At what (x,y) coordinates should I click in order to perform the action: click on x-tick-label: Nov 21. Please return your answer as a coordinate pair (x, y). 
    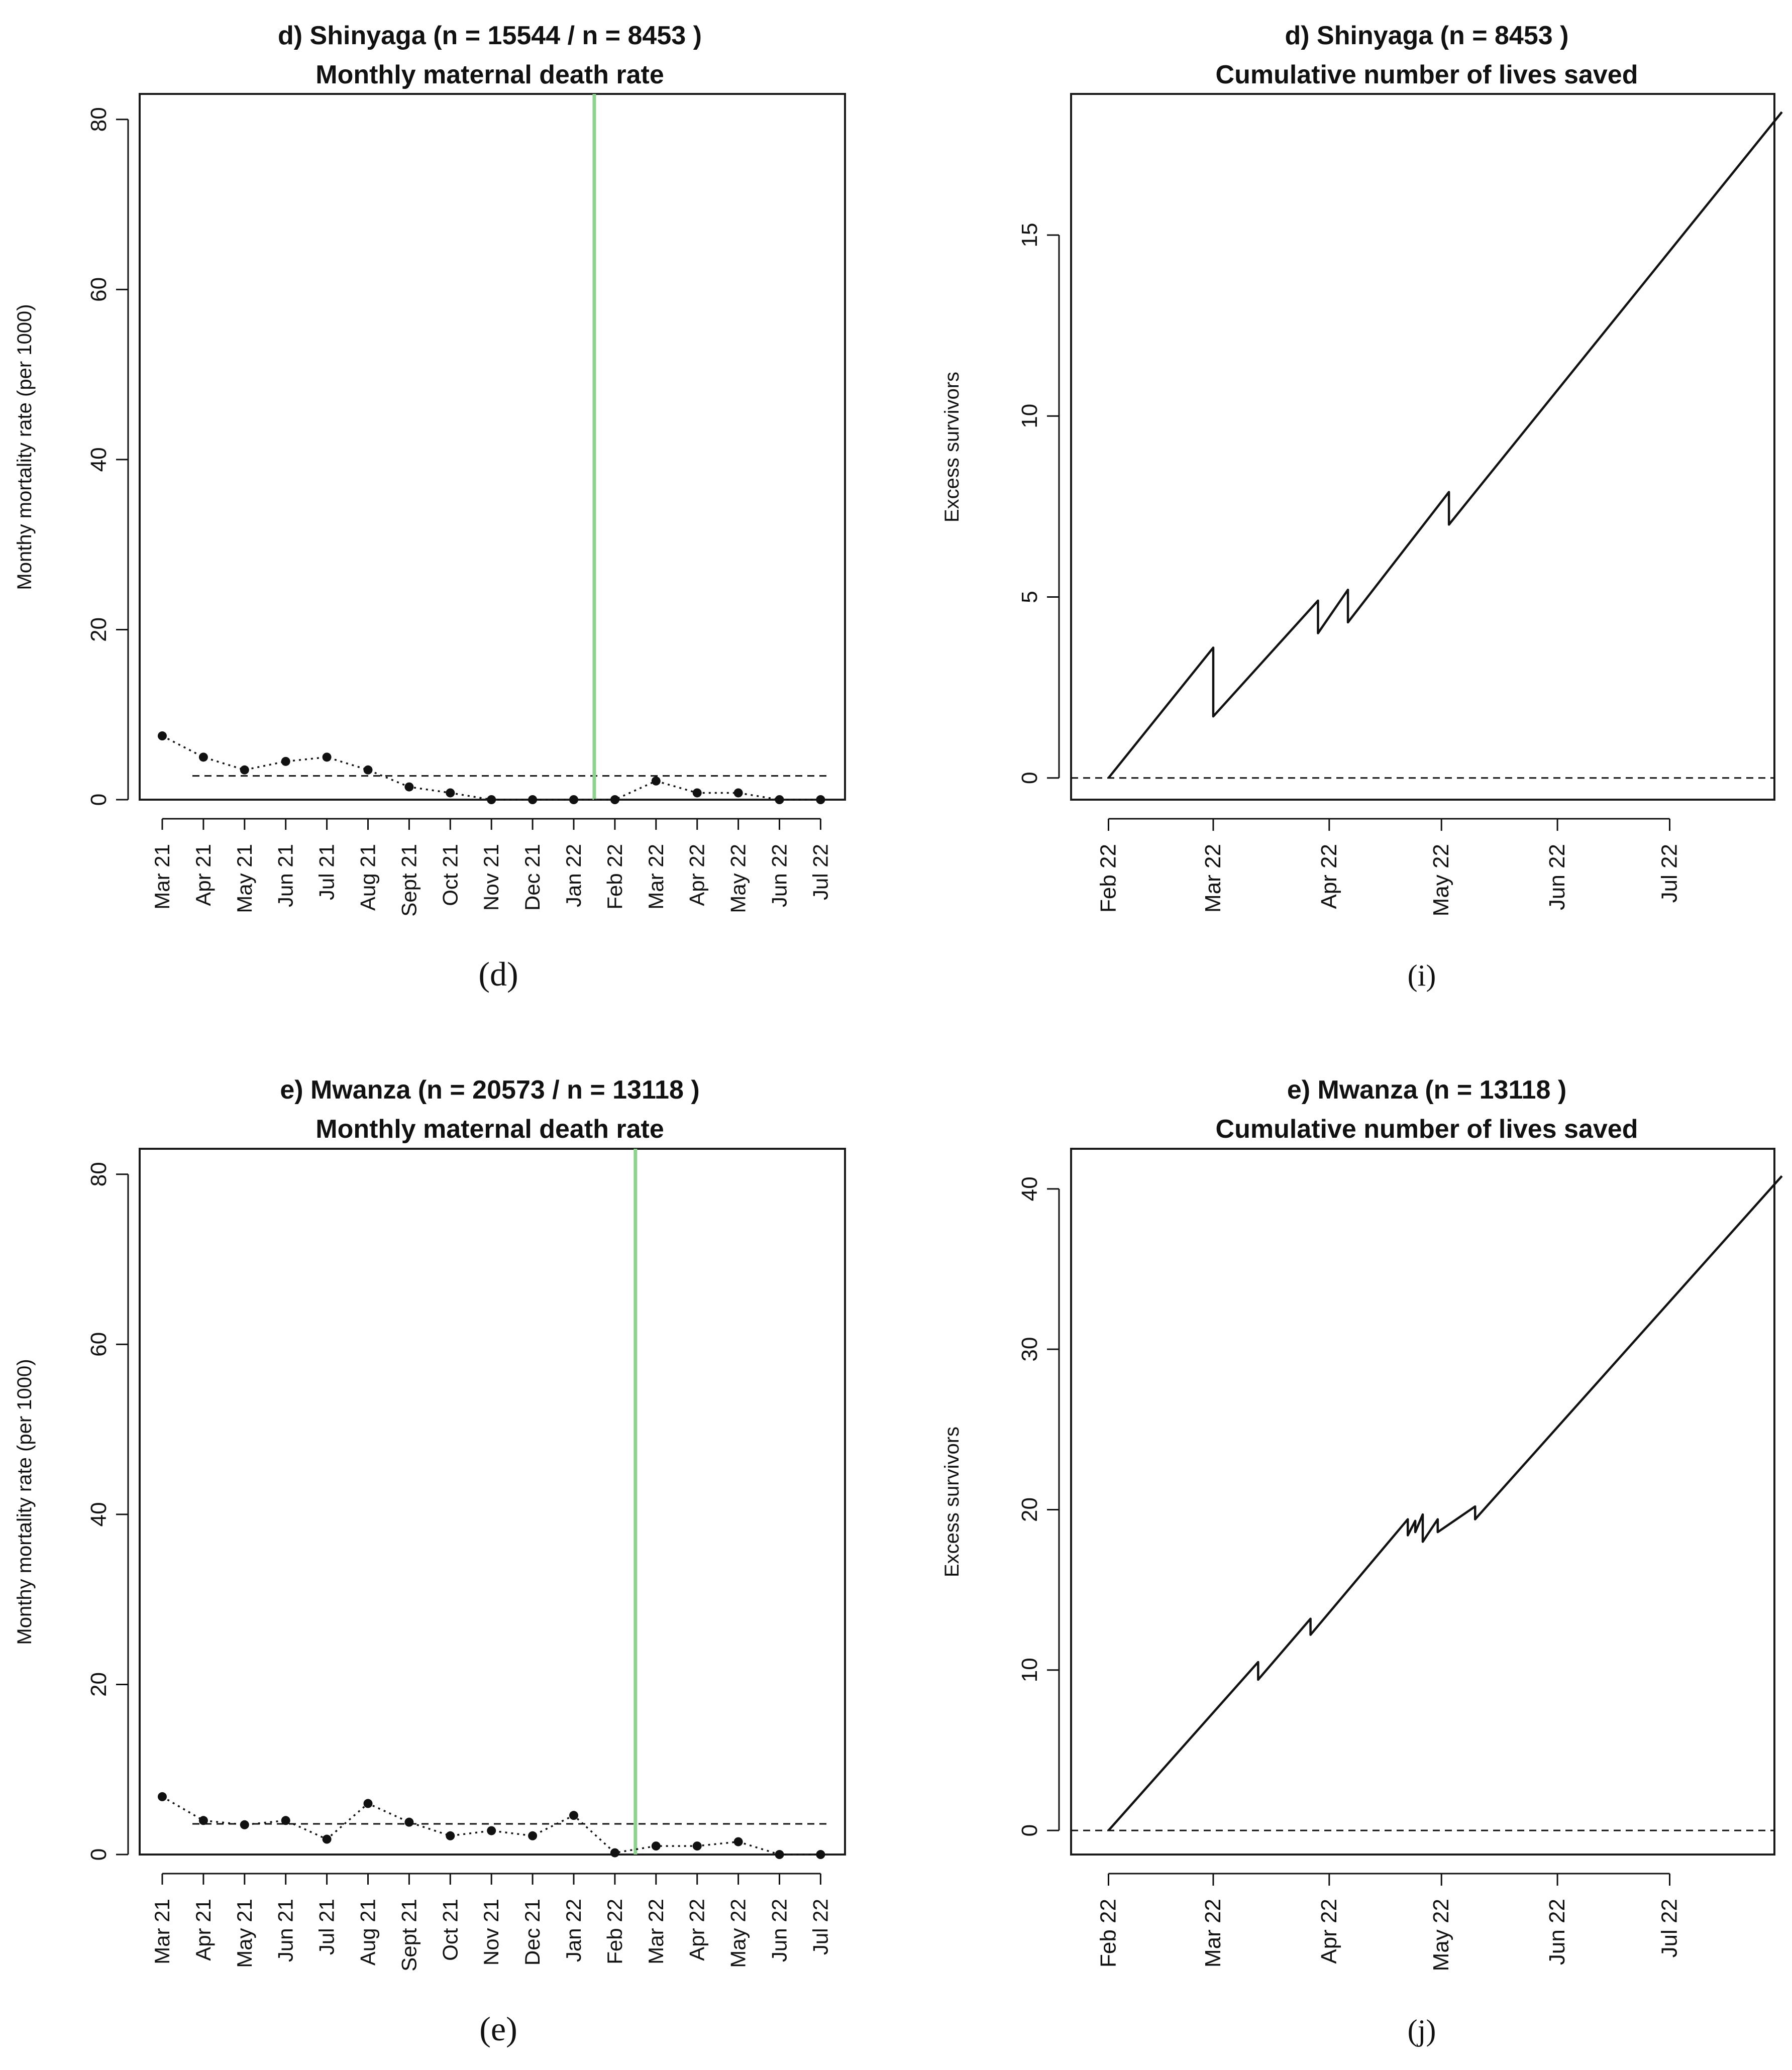
    Looking at the image, I should click on (491, 877).